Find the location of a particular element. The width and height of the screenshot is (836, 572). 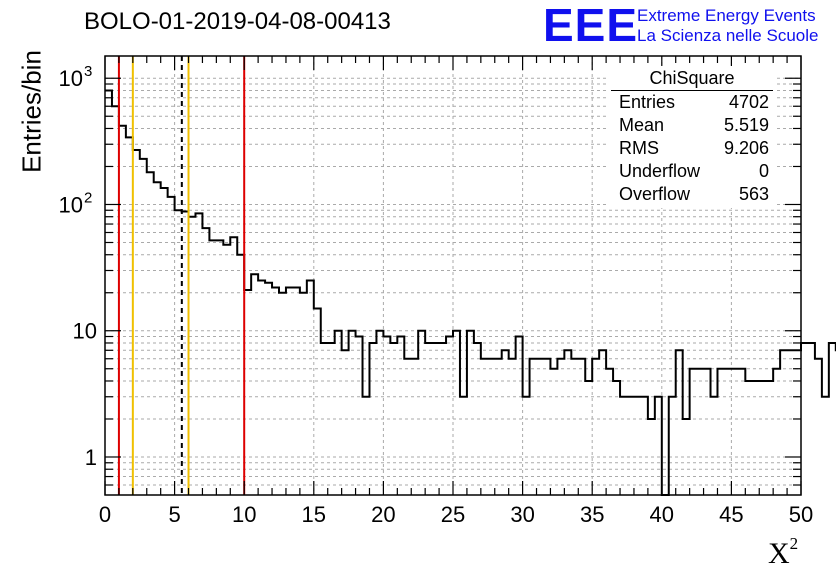

stats-title: ChiSquare is located at coordinates (692, 78).